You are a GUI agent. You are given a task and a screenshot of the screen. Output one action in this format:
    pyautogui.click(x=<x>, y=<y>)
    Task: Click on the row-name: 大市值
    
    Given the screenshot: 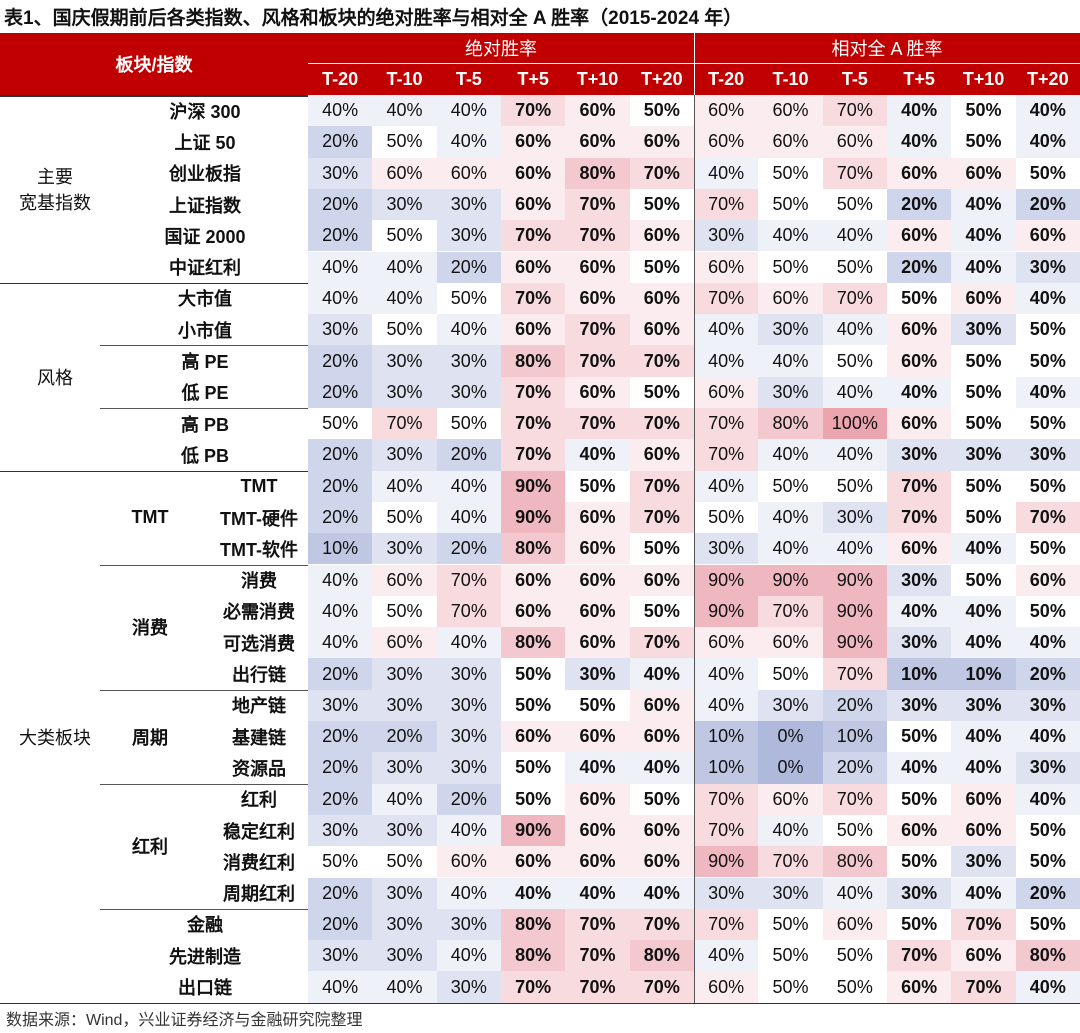 What is the action you would take?
    pyautogui.click(x=205, y=299)
    